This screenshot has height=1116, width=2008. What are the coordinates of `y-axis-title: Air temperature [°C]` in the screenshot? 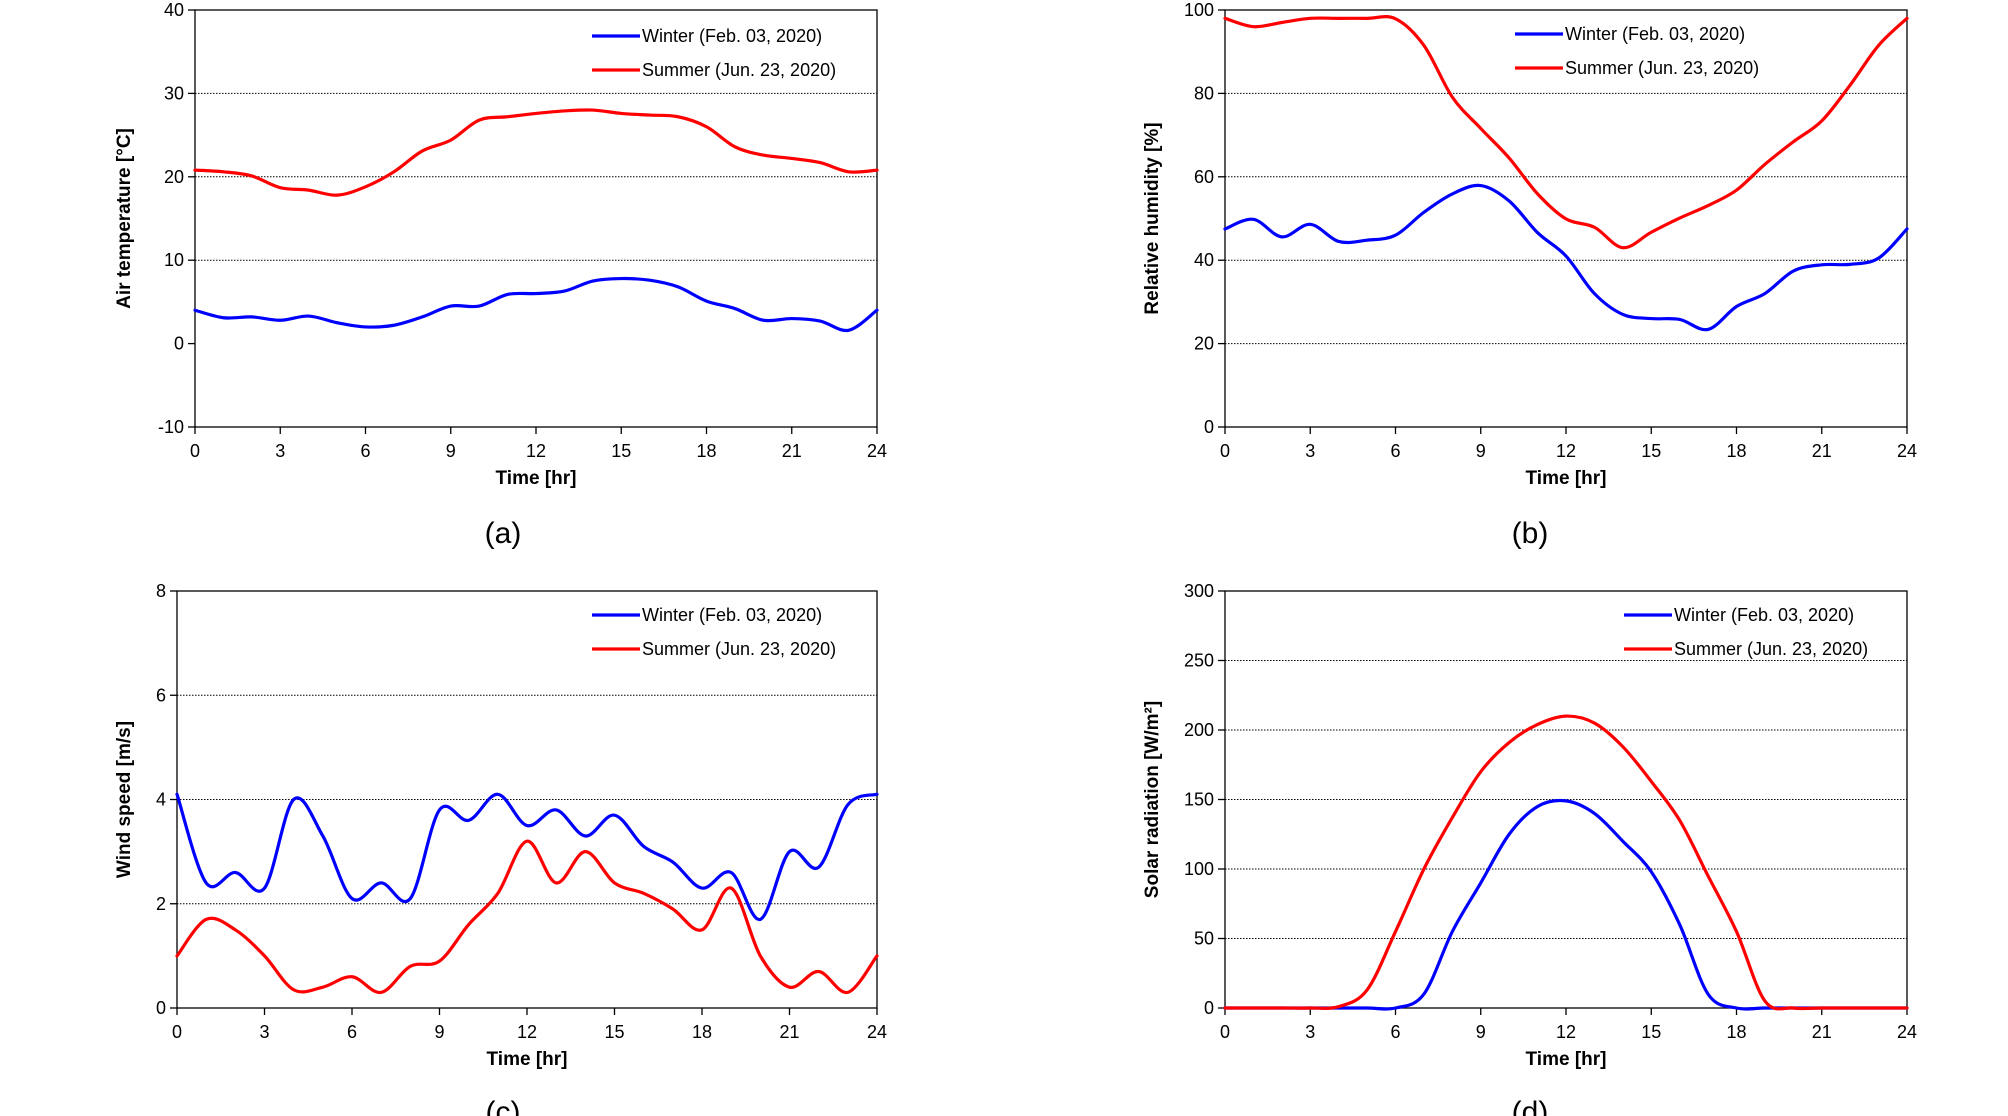 It's located at (124, 218).